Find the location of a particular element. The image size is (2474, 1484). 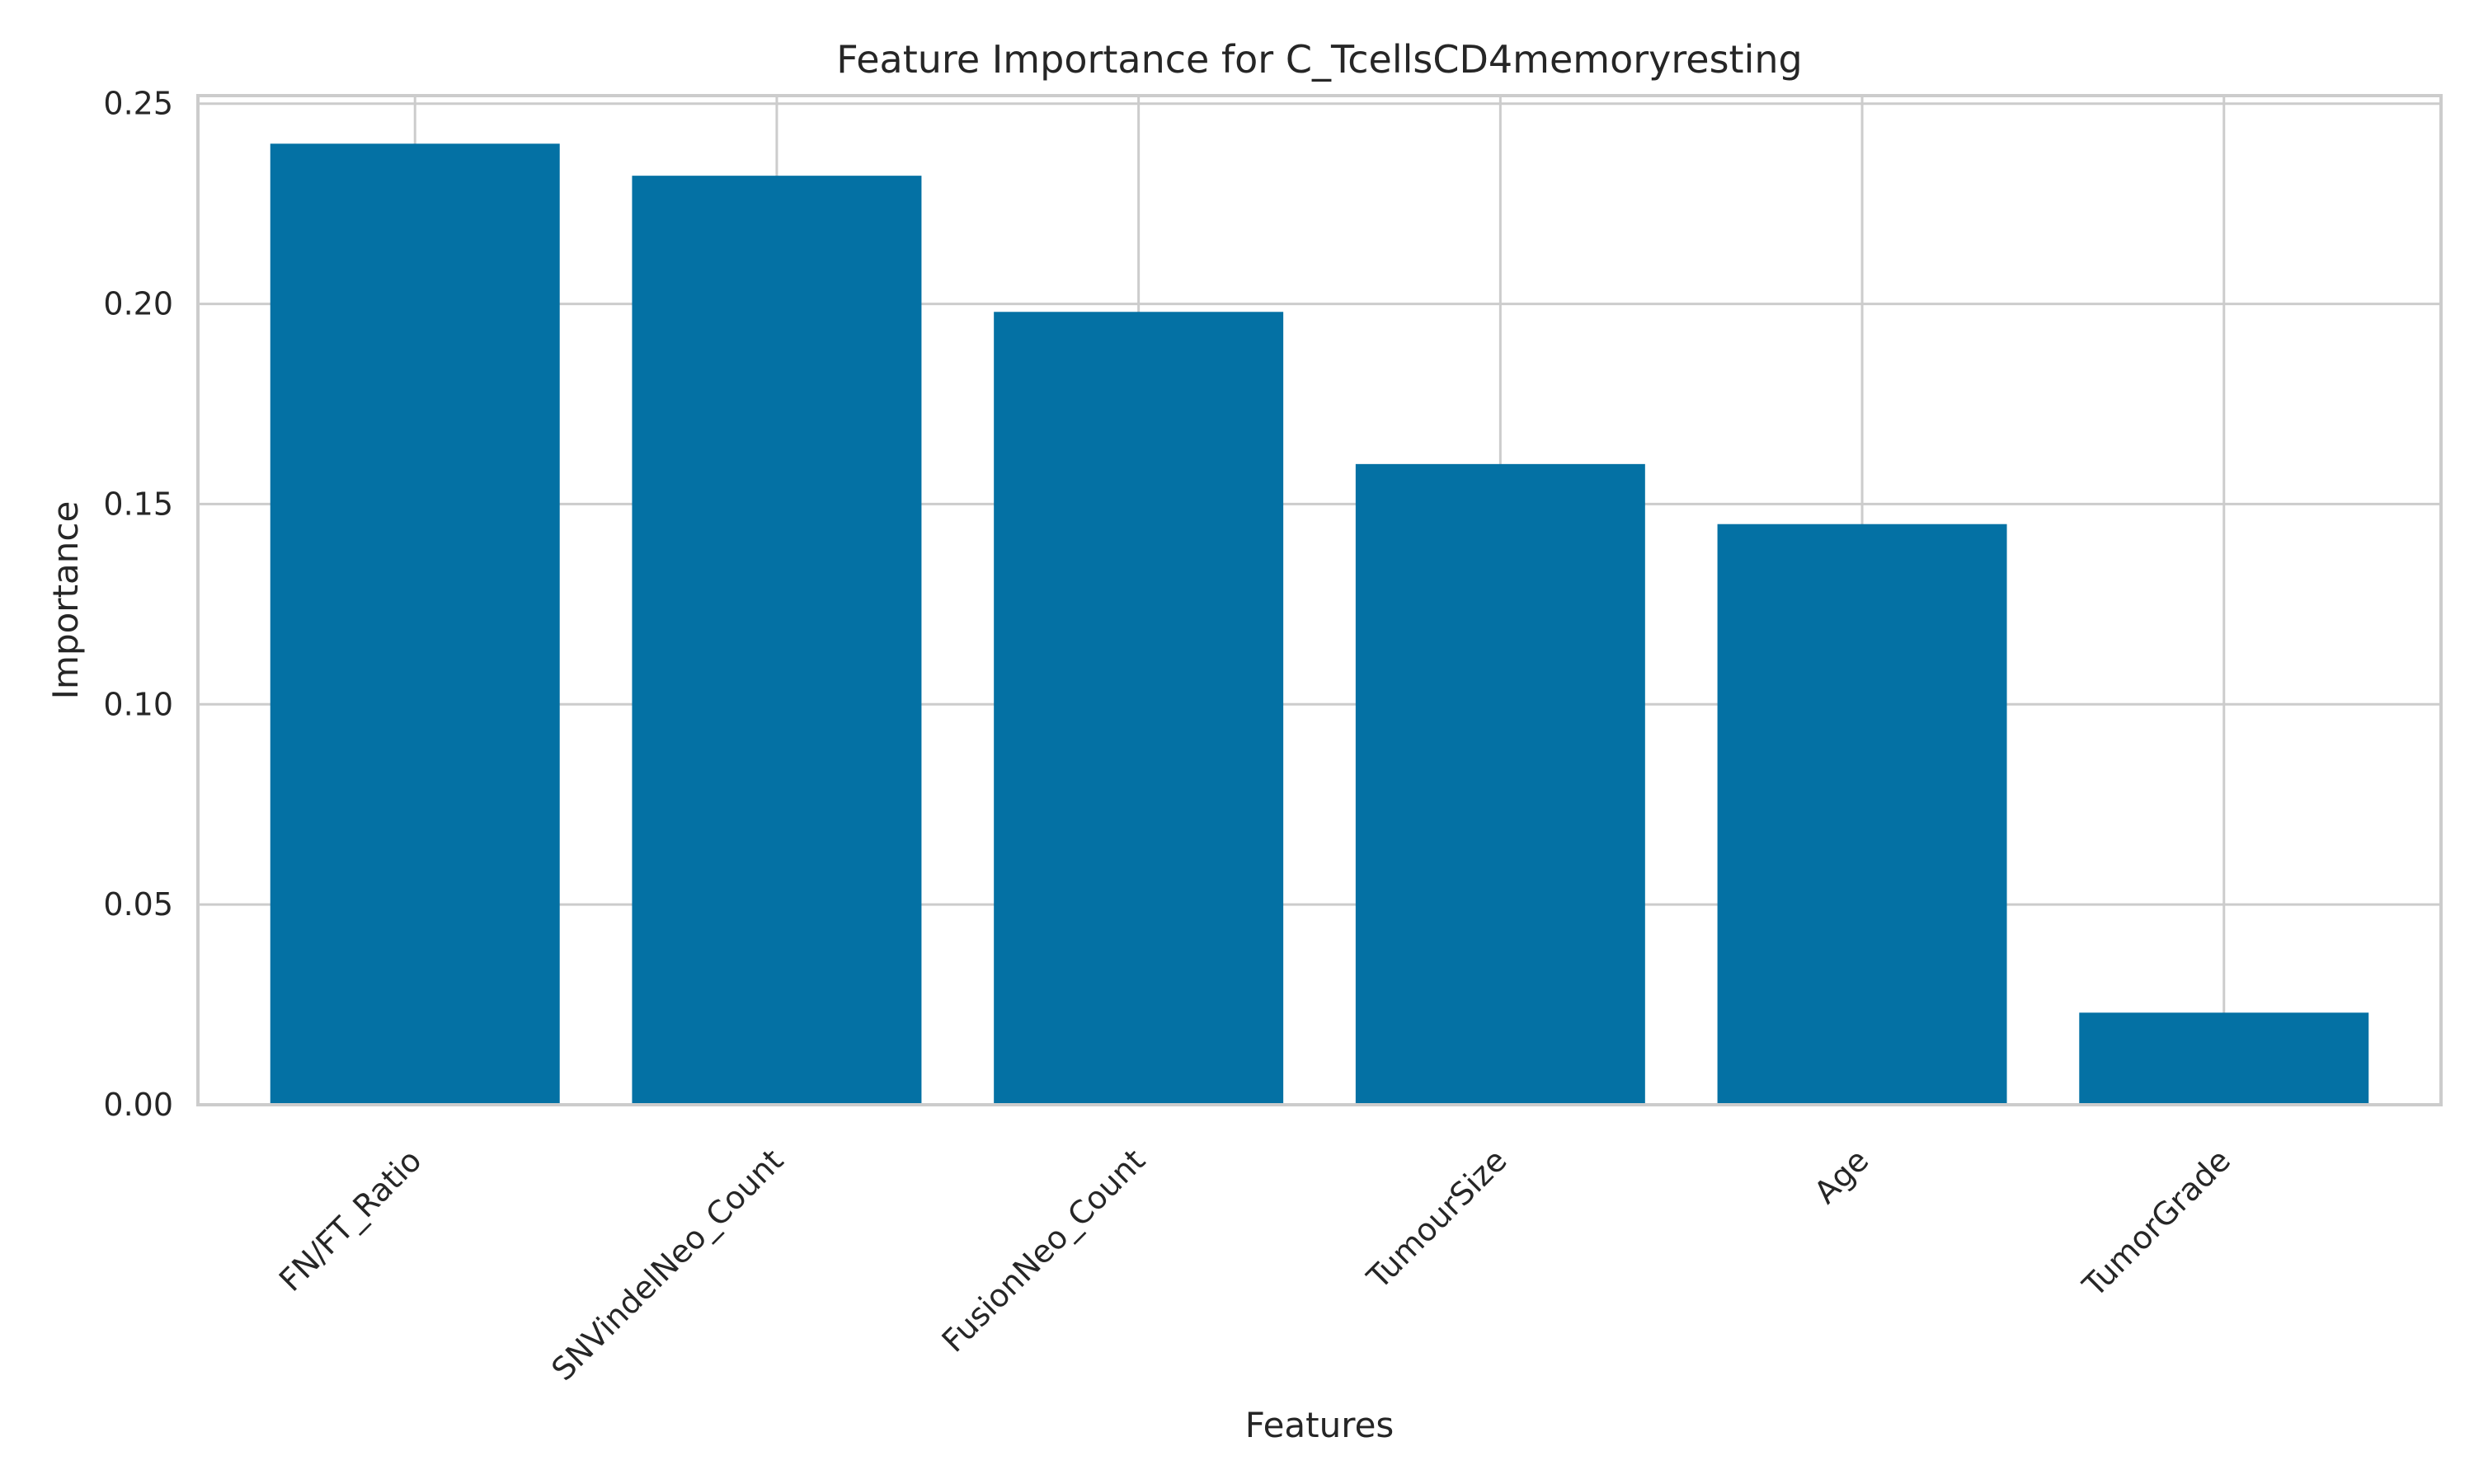

y-tick-label: 0.05 is located at coordinates (138, 904).